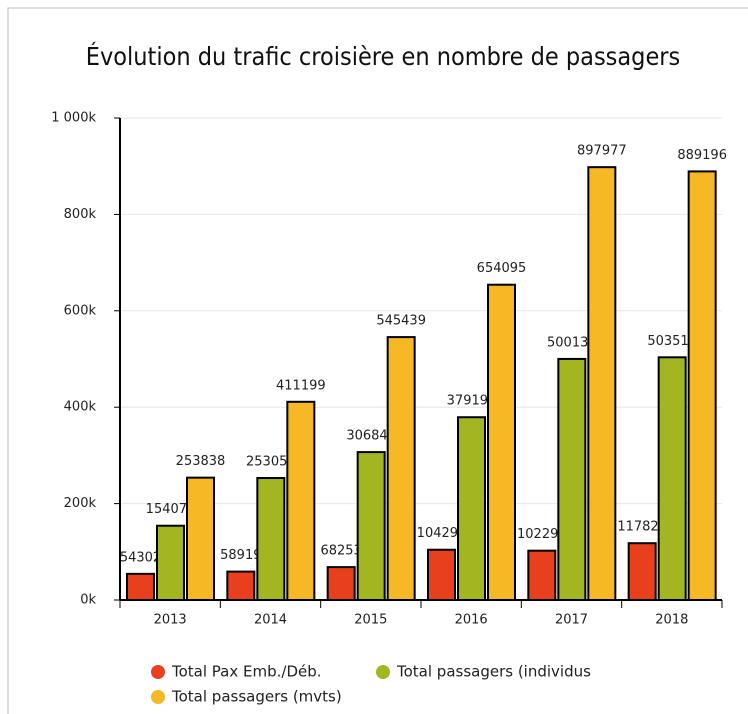 Image resolution: width=748 pixels, height=714 pixels. Describe the element at coordinates (471, 620) in the screenshot. I see `x-tick-label: 2016` at that location.